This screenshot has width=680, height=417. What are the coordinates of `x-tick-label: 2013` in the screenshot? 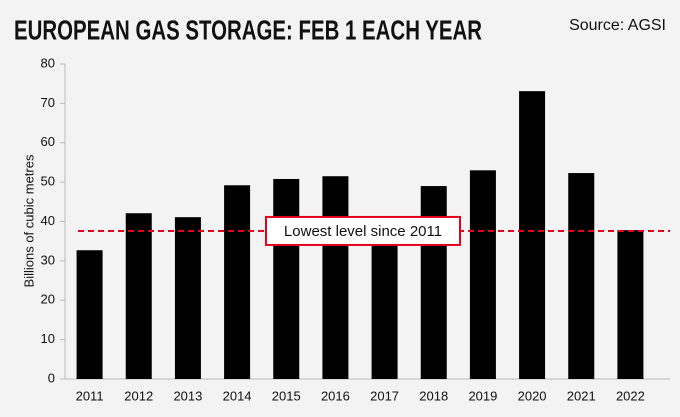 It's located at (187, 395).